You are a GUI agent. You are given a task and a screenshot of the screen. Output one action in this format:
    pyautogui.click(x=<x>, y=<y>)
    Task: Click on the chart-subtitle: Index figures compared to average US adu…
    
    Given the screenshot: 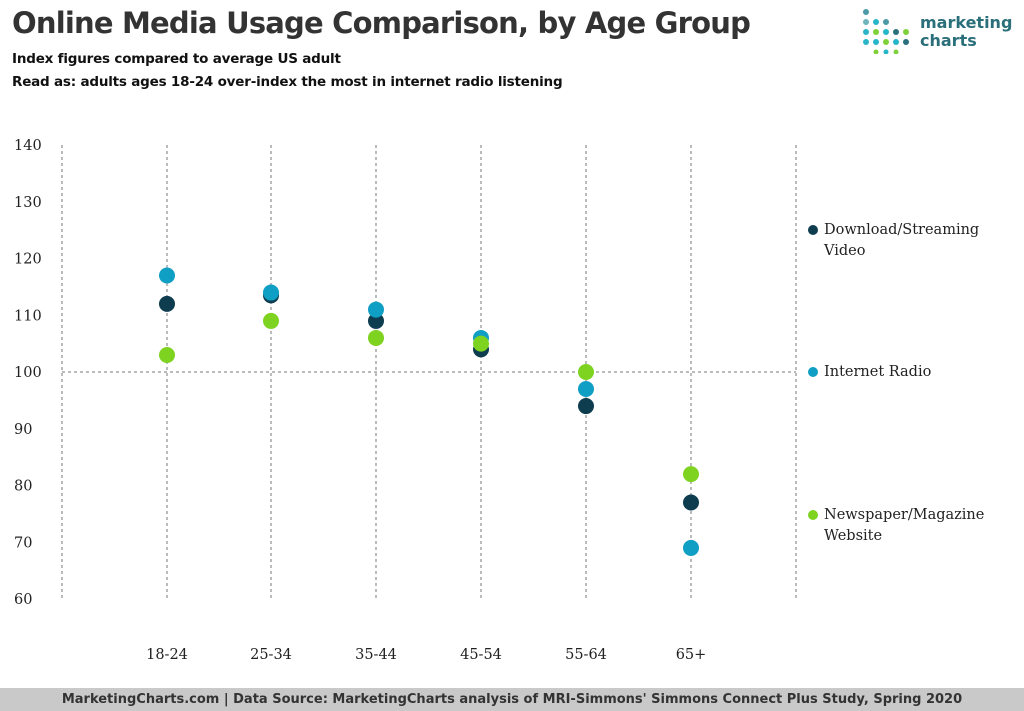 What is the action you would take?
    pyautogui.click(x=176, y=59)
    